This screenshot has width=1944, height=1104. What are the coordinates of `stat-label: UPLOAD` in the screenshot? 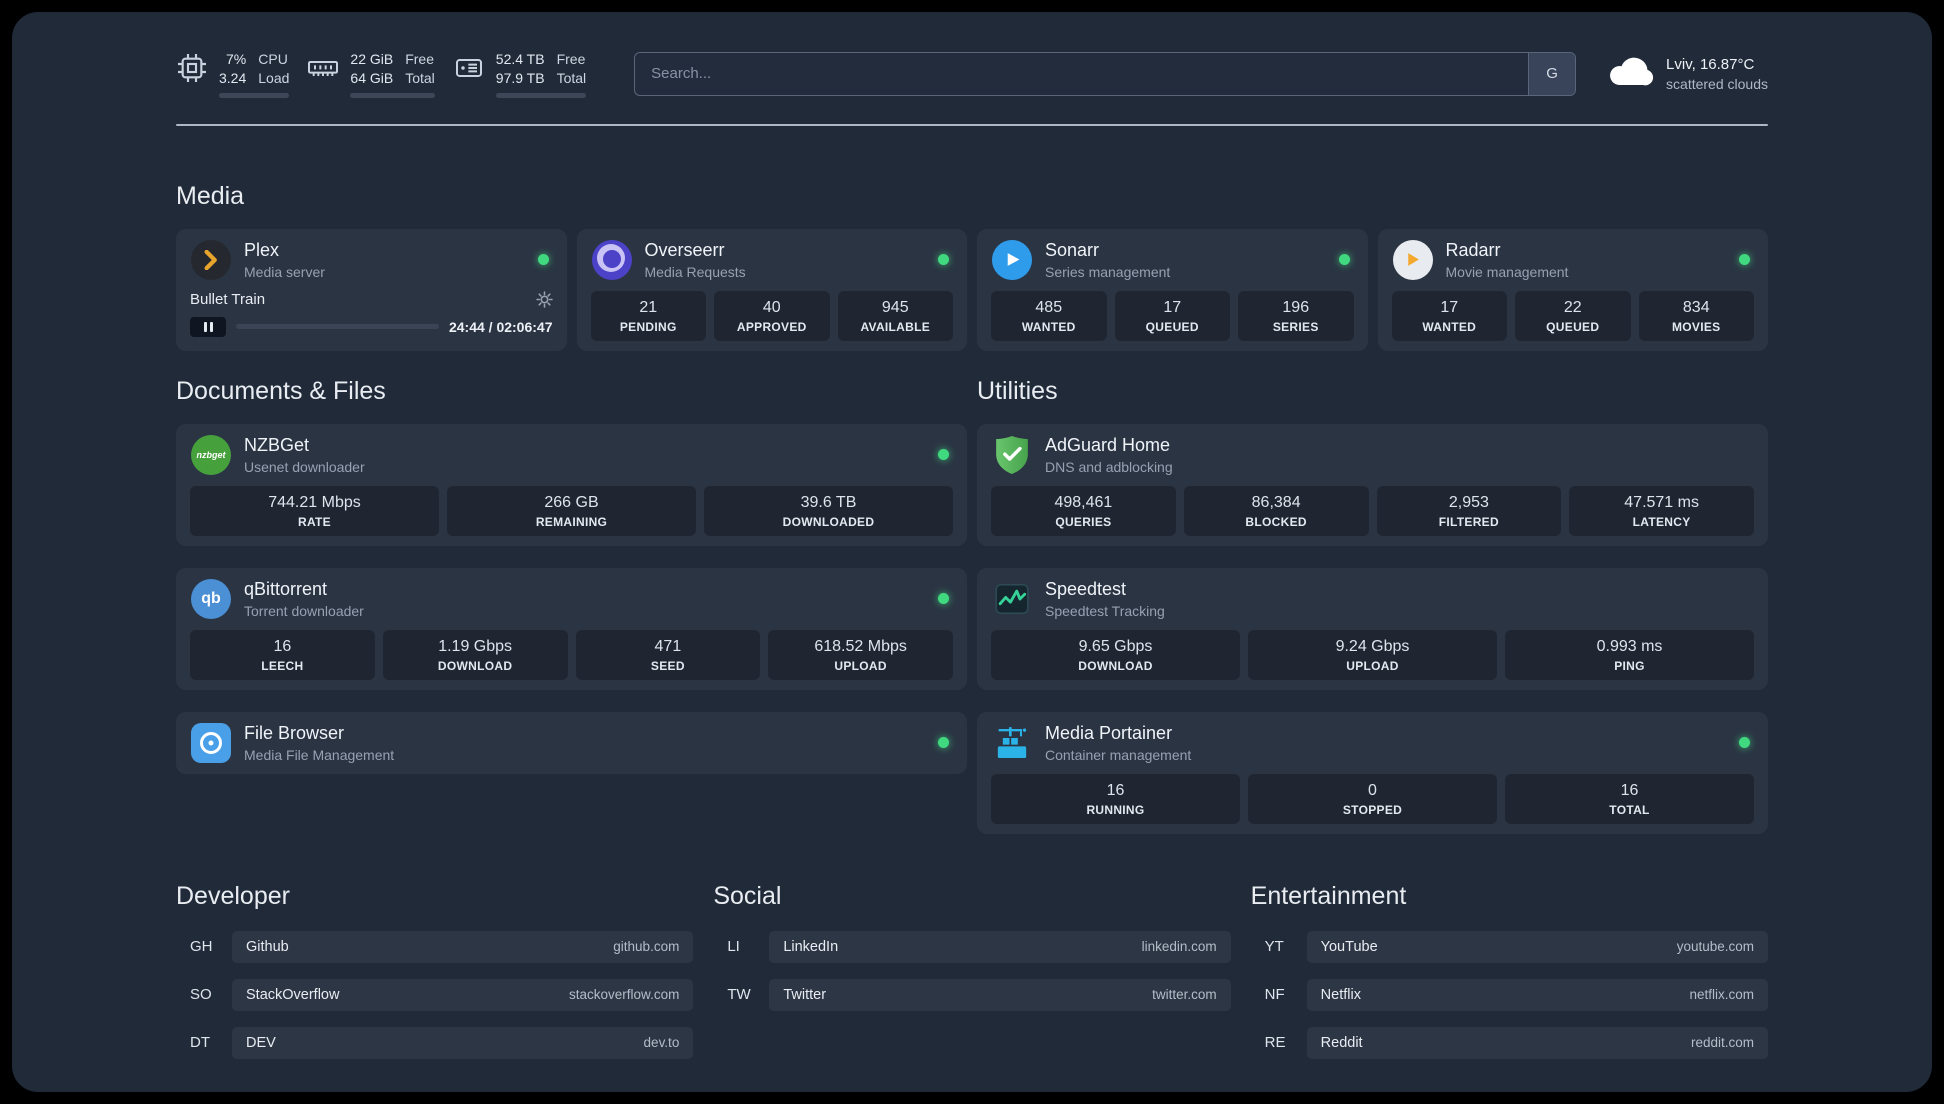 It's located at (860, 665).